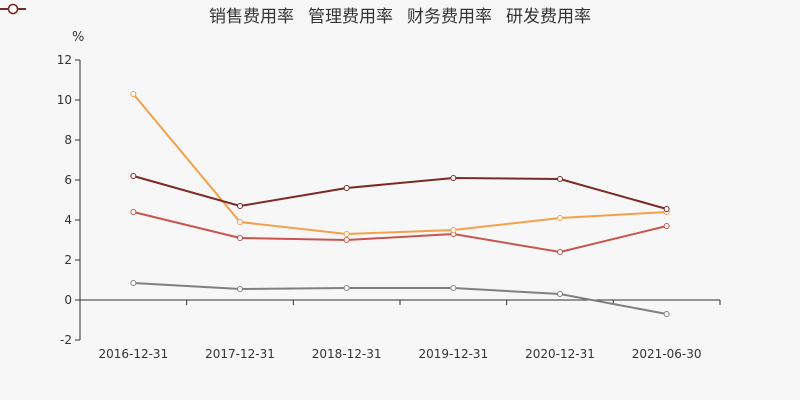  What do you see at coordinates (64, 100) in the screenshot?
I see `y-tick-label: 10` at bounding box center [64, 100].